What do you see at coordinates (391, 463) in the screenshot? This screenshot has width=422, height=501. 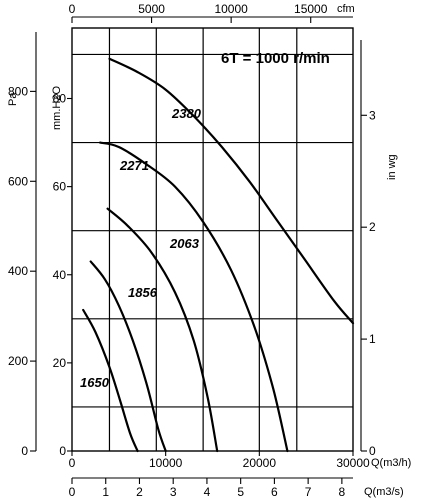 I see `flow-m3h-axis-label: Q(m3/h)` at bounding box center [391, 463].